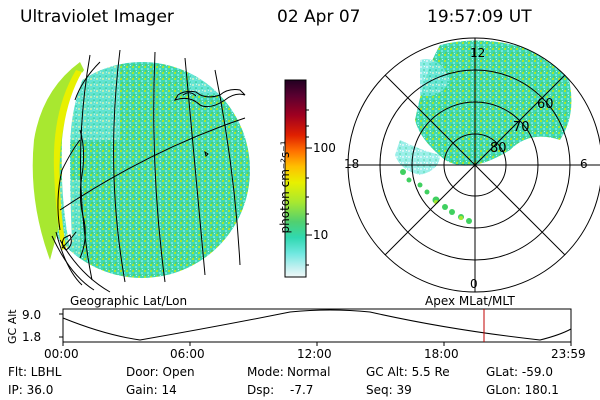 This screenshot has height=400, width=600. Describe the element at coordinates (97, 17) in the screenshot. I see `instrument-title: Ultraviolet Imager` at that location.